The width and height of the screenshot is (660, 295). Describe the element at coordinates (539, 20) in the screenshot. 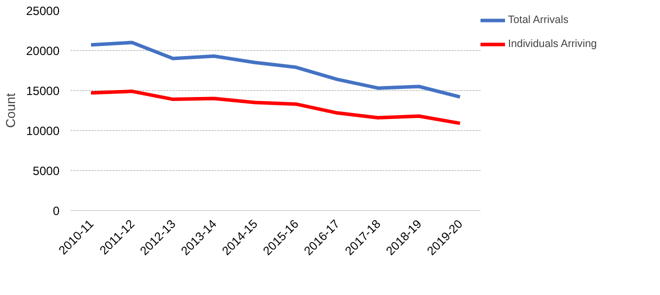

I see `legend-label: Total Arrivals` at that location.